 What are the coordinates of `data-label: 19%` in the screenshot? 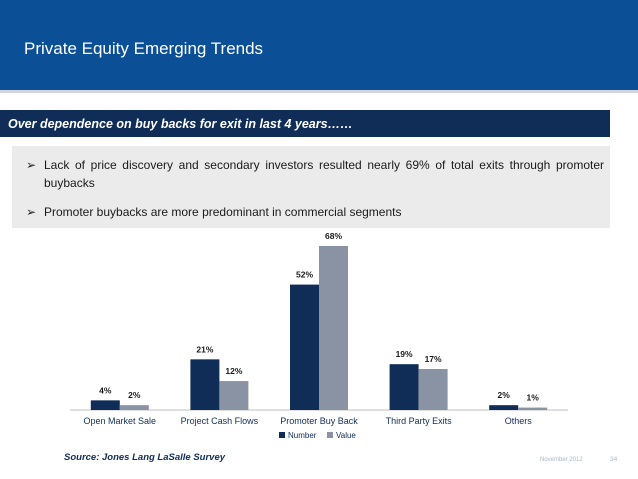 It's located at (404, 354).